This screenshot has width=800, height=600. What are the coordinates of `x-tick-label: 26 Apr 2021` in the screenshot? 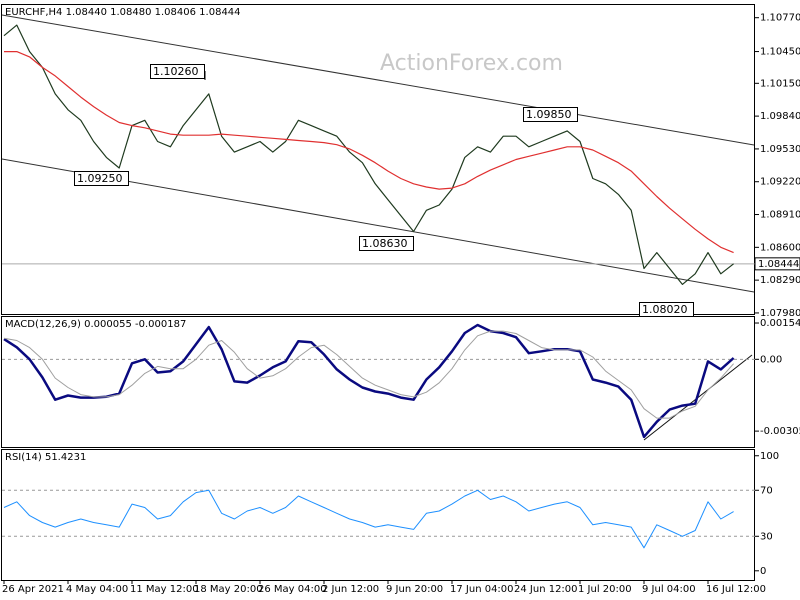 It's located at (33, 589).